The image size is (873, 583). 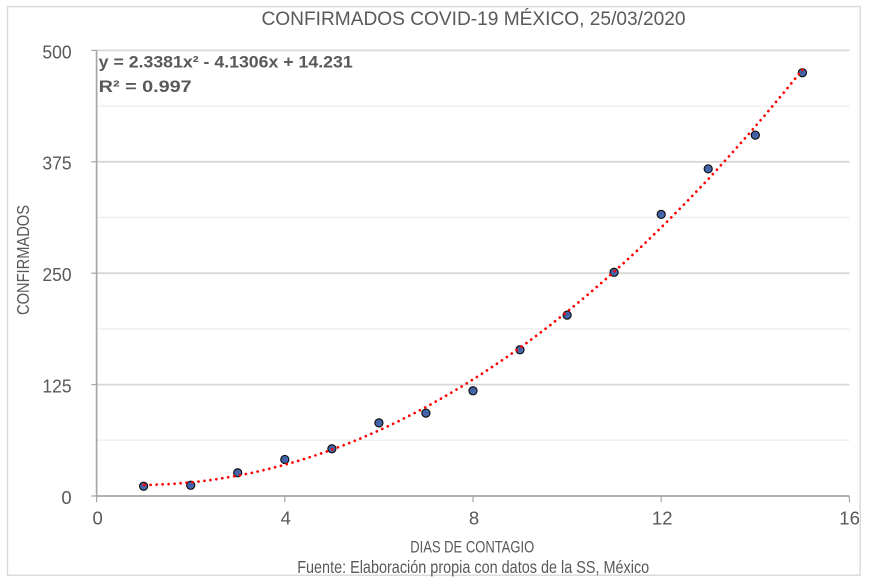 What do you see at coordinates (226, 62) in the screenshot?
I see `svg-text:y = 2.3381x² - 4.1306x + 14.23: y = 2.3381x² - 4.1306x + 14.231` at bounding box center [226, 62].